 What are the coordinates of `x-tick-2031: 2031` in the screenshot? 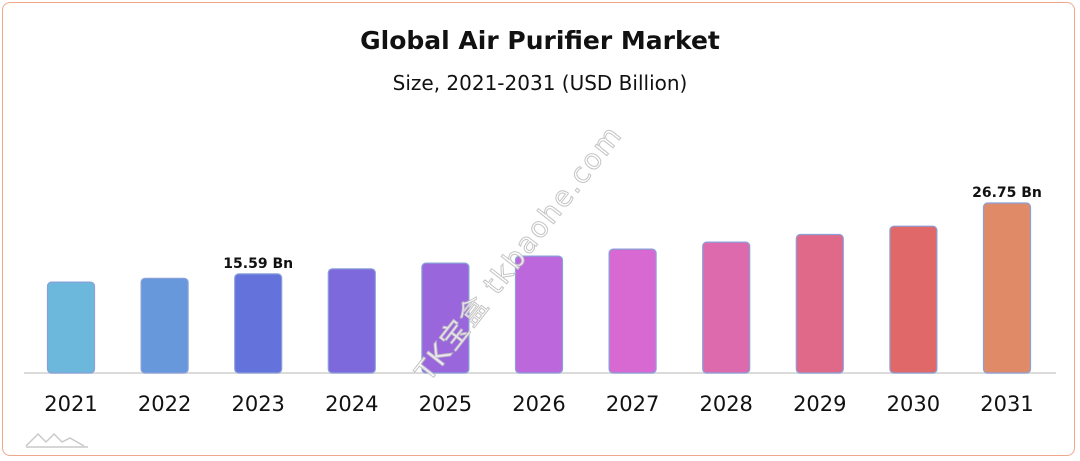 It's located at (1006, 404).